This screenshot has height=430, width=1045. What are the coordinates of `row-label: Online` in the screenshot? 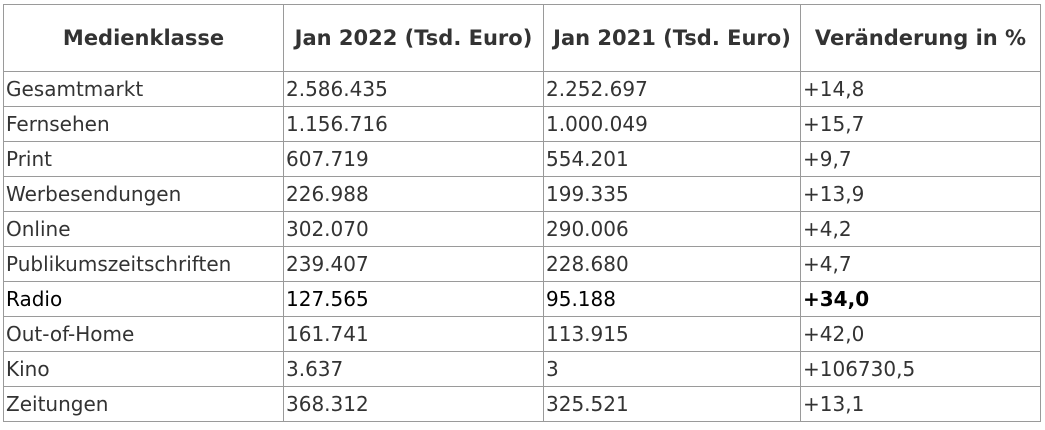 It's located at (143, 229).